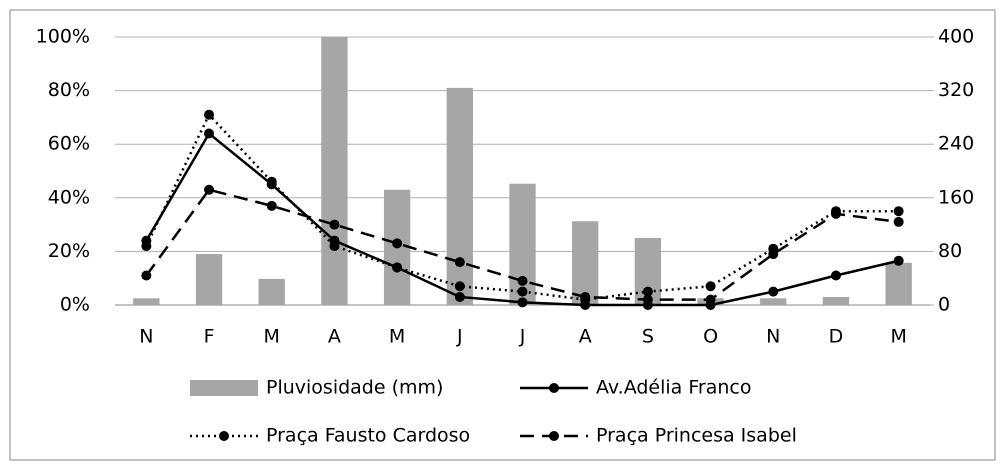  I want to click on legend-label: Praça Princesa Isabel, so click(696, 436).